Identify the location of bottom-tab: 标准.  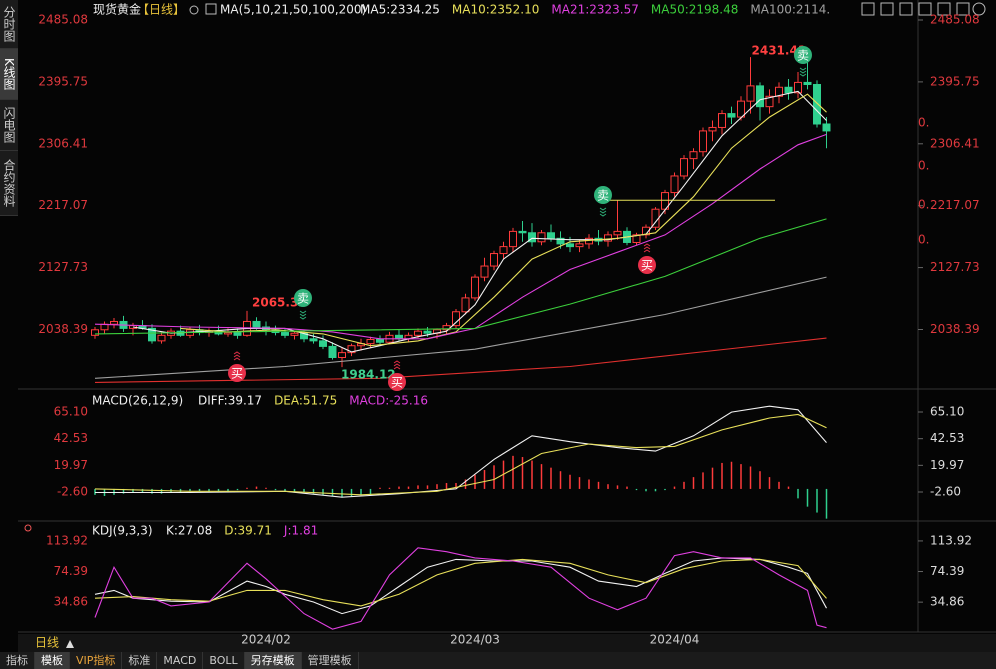
(140, 660).